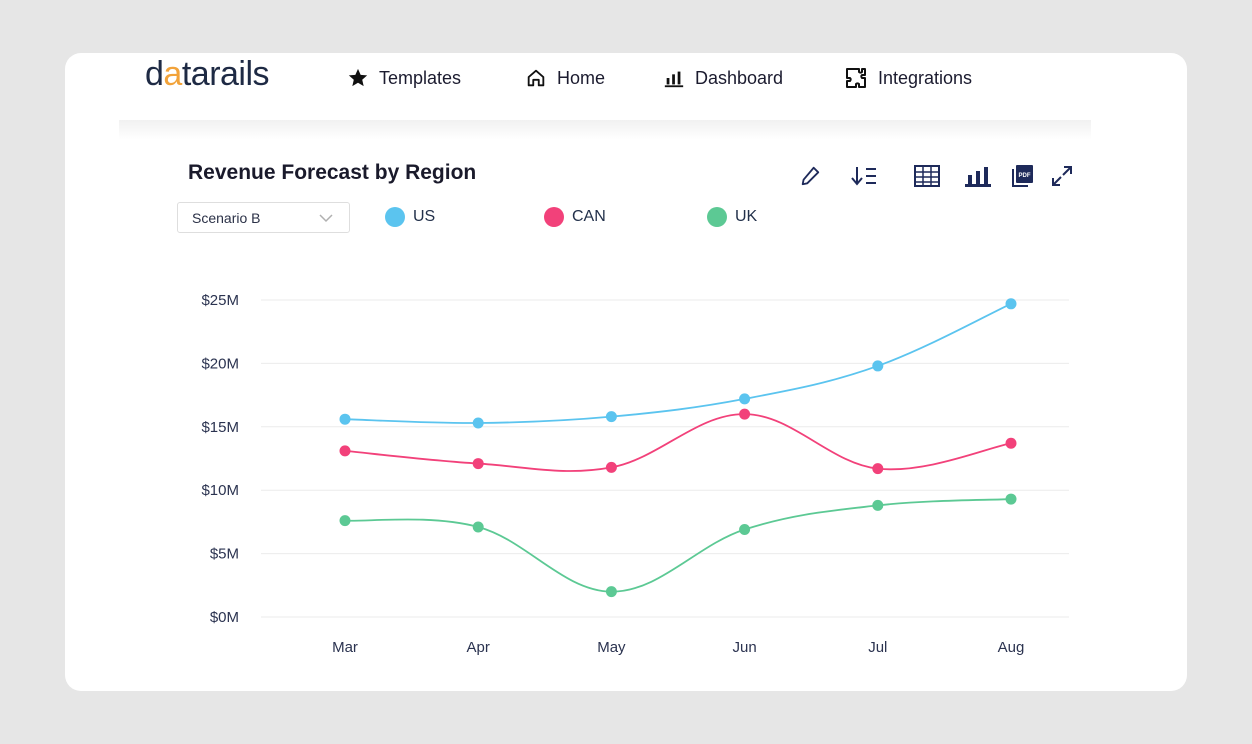 The width and height of the screenshot is (1252, 744). What do you see at coordinates (220, 363) in the screenshot?
I see `y-tick-label: $20M` at bounding box center [220, 363].